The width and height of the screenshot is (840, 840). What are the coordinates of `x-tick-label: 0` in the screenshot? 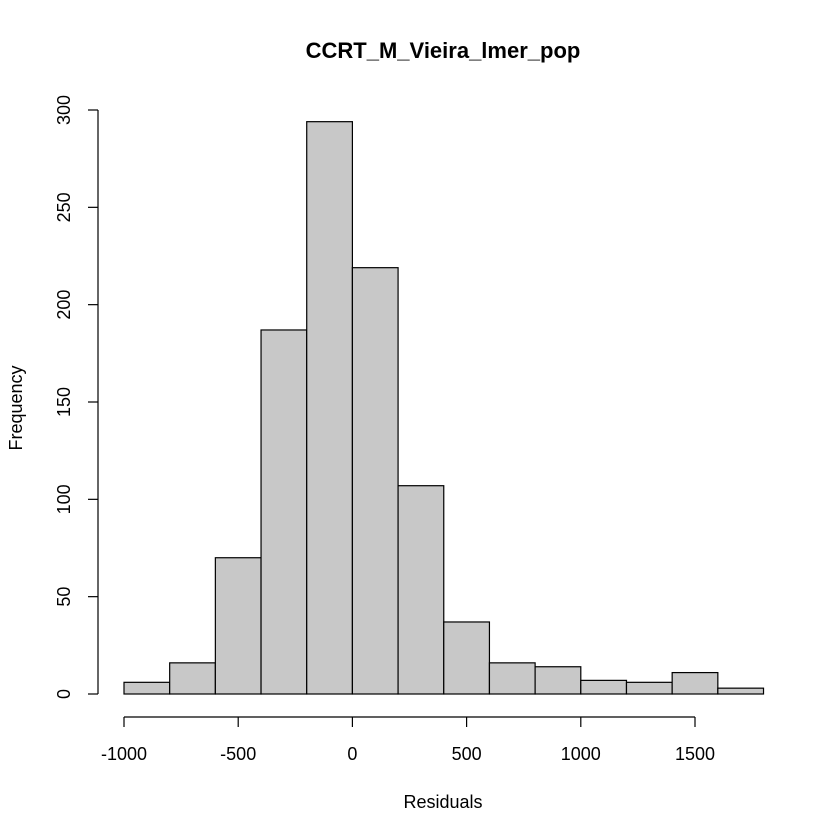 It's located at (352, 754).